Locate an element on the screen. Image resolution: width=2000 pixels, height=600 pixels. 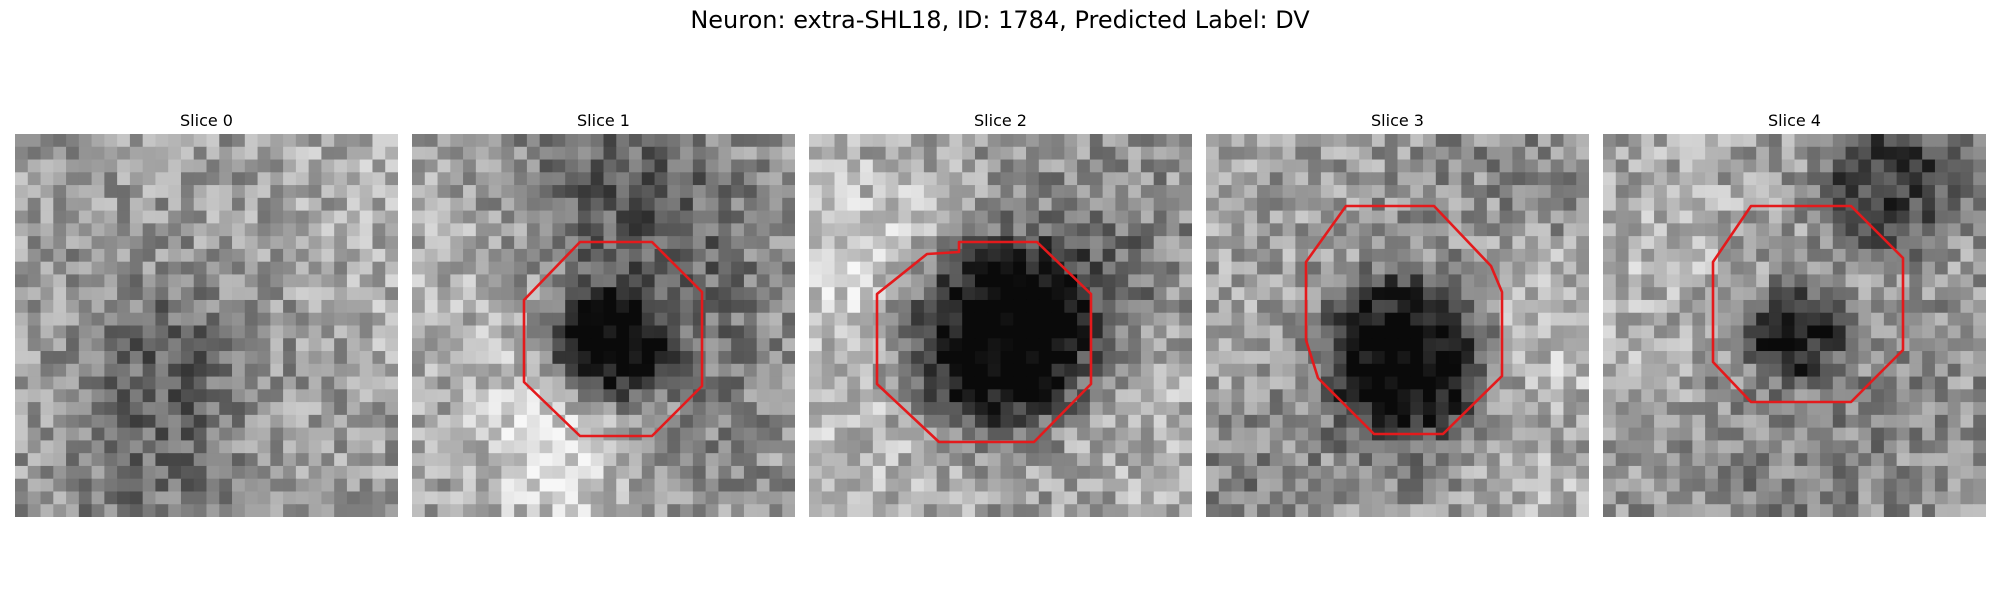
slice-panel-4: Slice 4 is located at coordinates (1794, 312).